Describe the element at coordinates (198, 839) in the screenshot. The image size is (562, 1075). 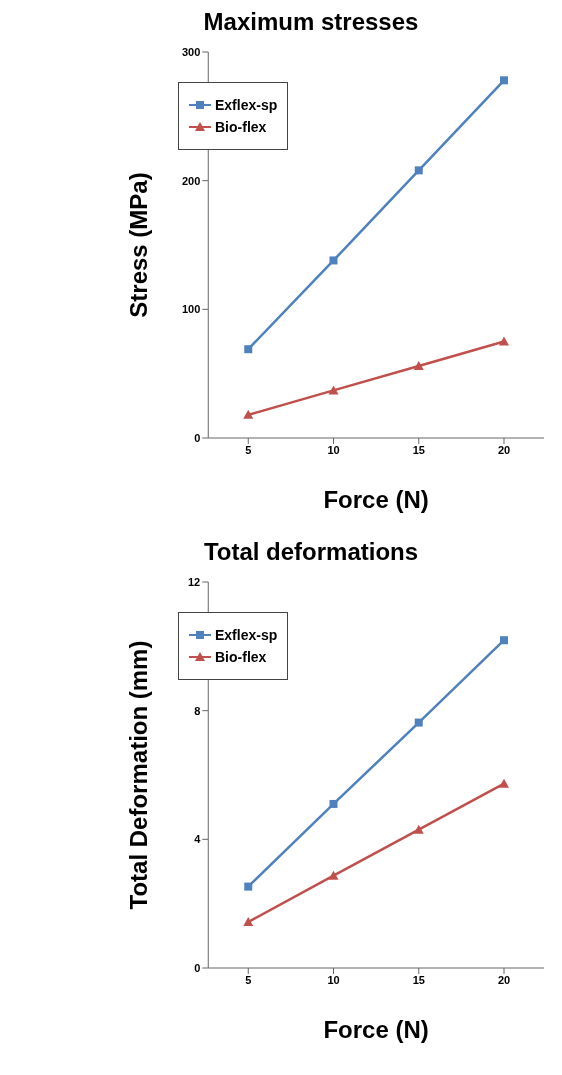
I see `y-tick-label: 4` at that location.